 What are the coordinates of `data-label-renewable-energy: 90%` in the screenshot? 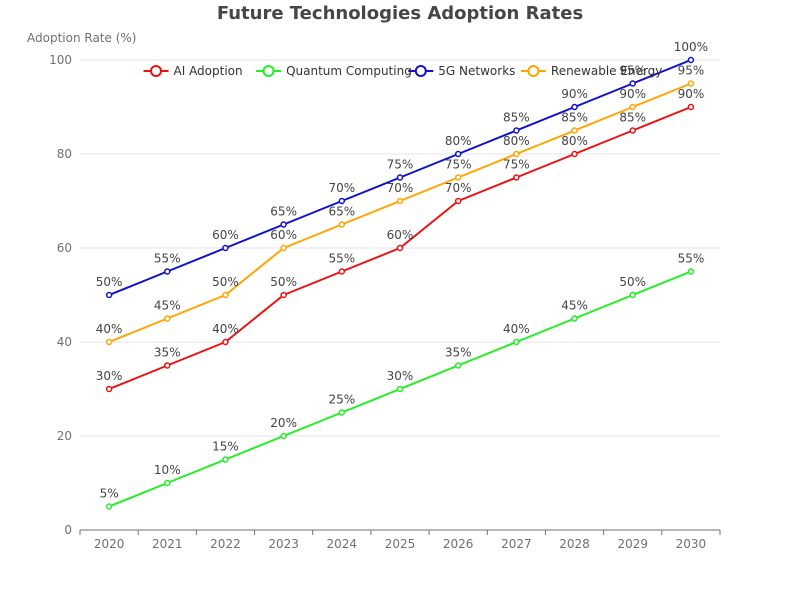 It's located at (632, 94).